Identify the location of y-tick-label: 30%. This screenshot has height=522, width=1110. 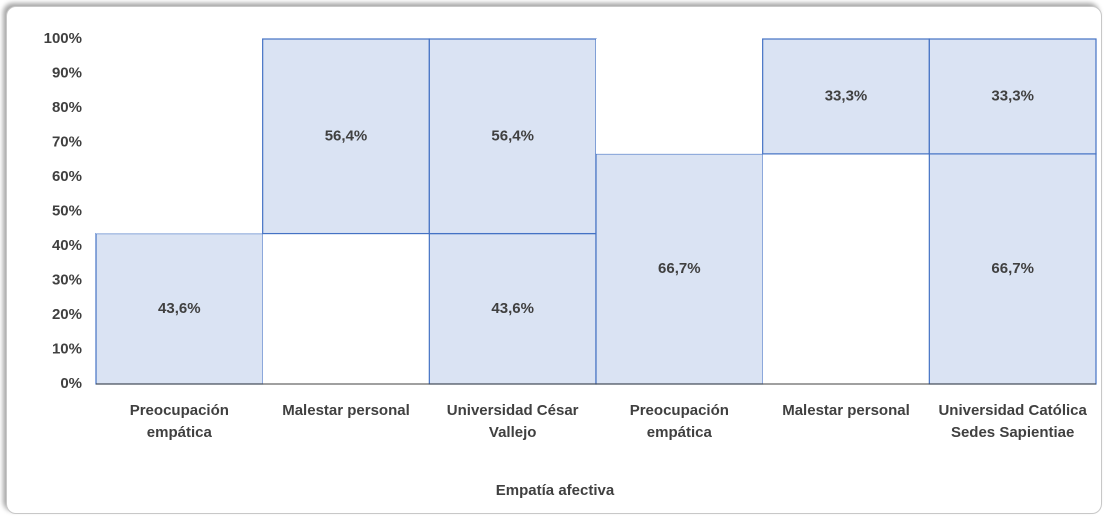
(67, 279).